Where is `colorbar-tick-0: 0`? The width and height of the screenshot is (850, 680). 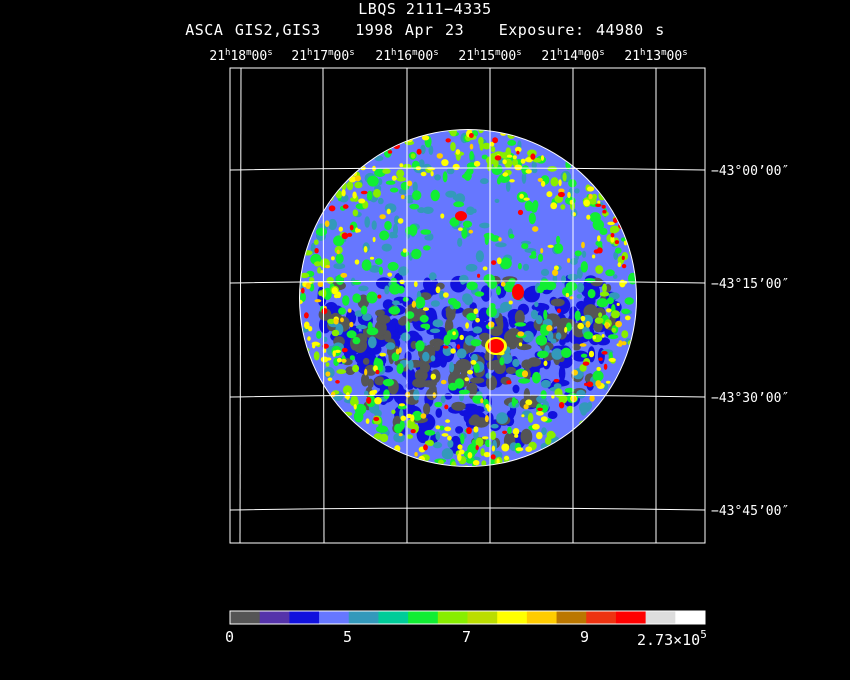
colorbar-tick-0: 0 is located at coordinates (230, 637).